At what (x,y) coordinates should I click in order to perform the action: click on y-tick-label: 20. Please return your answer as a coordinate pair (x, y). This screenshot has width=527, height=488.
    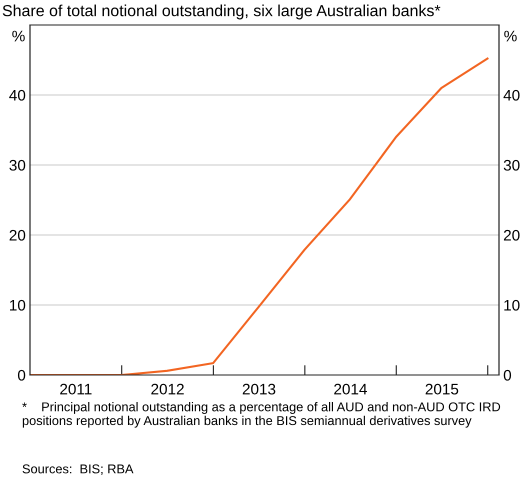
    Looking at the image, I should click on (18, 235).